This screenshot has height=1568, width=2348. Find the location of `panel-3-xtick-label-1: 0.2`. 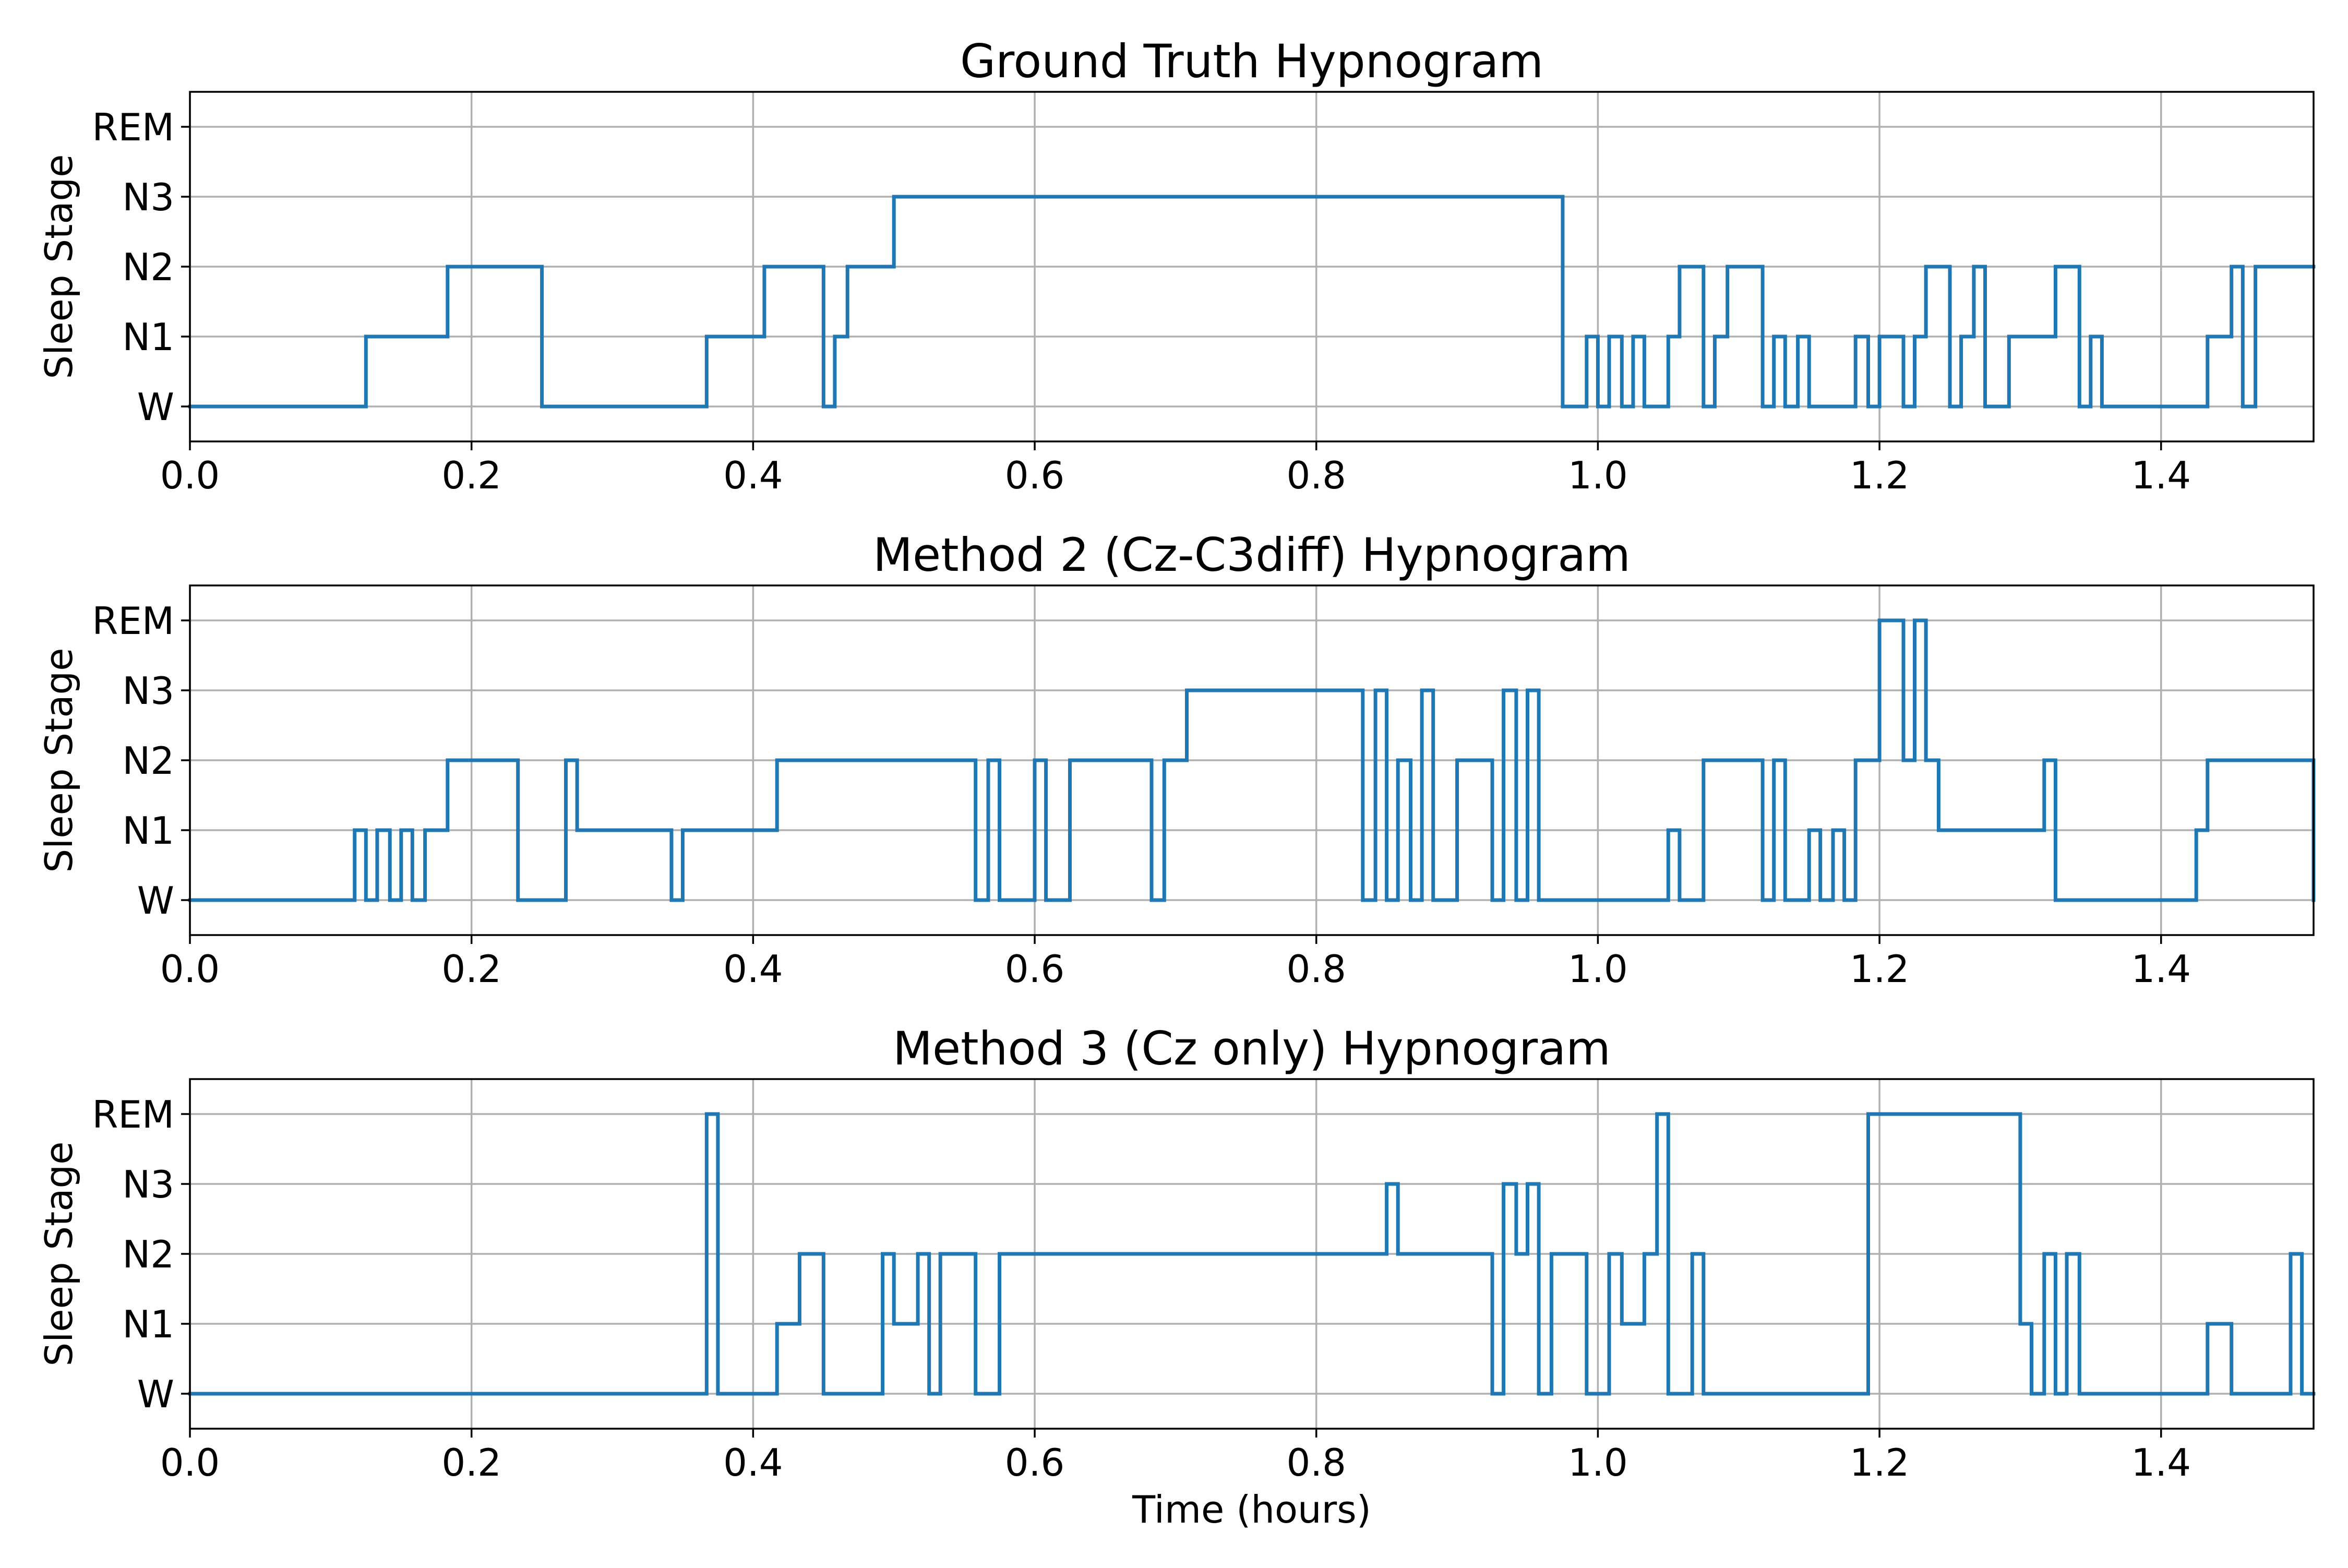

panel-3-xtick-label-1: 0.2 is located at coordinates (471, 1463).